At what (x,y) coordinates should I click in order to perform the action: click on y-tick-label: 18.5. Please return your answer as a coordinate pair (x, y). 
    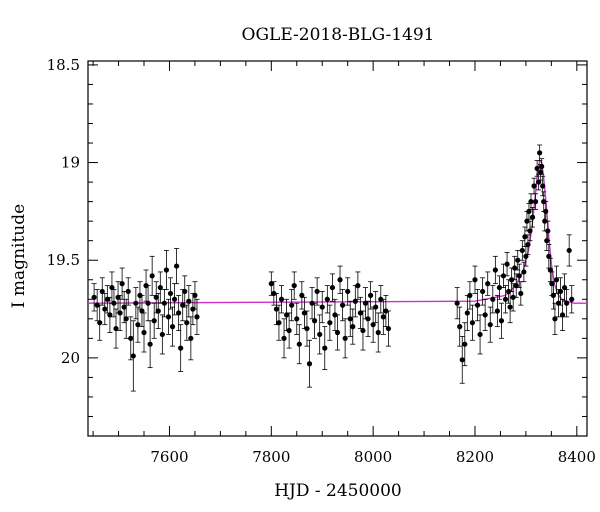
    Looking at the image, I should click on (63, 65).